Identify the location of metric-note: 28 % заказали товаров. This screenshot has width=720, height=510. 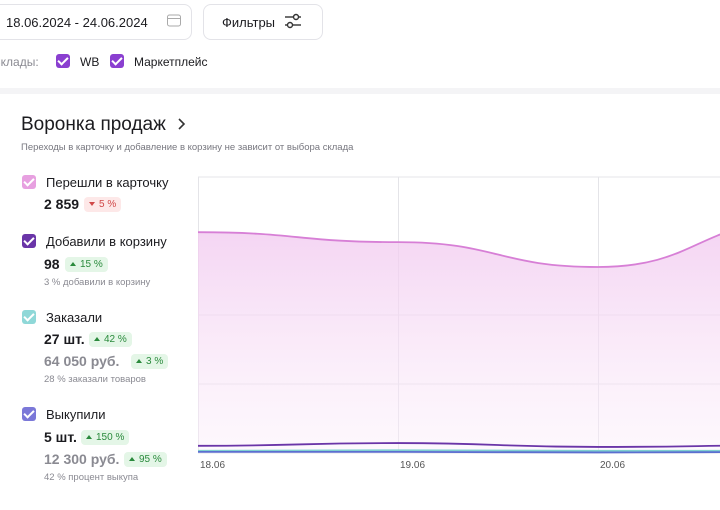
(95, 379).